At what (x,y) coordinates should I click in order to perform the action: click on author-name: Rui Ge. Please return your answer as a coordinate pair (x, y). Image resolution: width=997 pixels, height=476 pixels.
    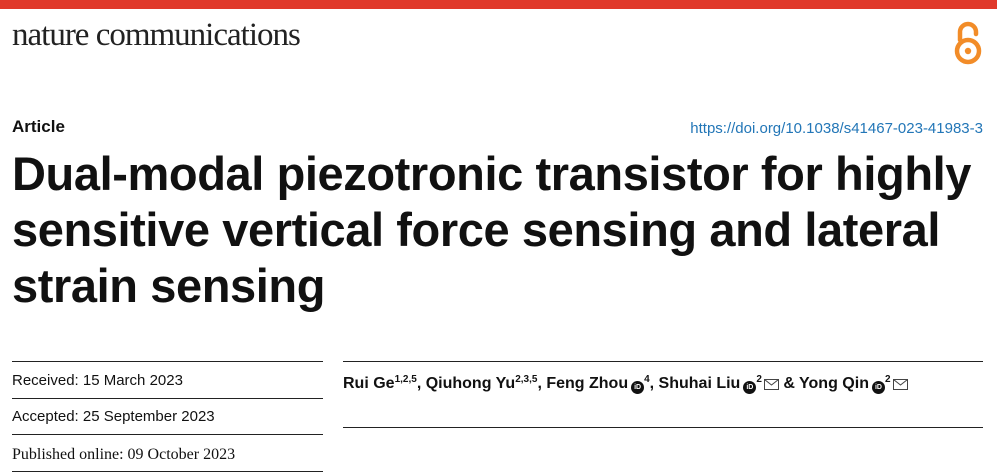
    Looking at the image, I should click on (369, 383).